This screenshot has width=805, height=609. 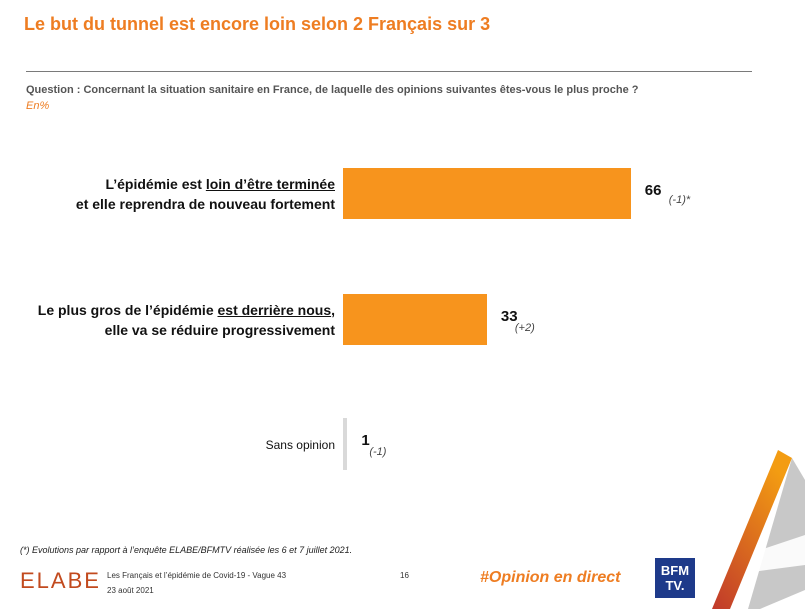 What do you see at coordinates (653, 190) in the screenshot?
I see `value-label-1: 66` at bounding box center [653, 190].